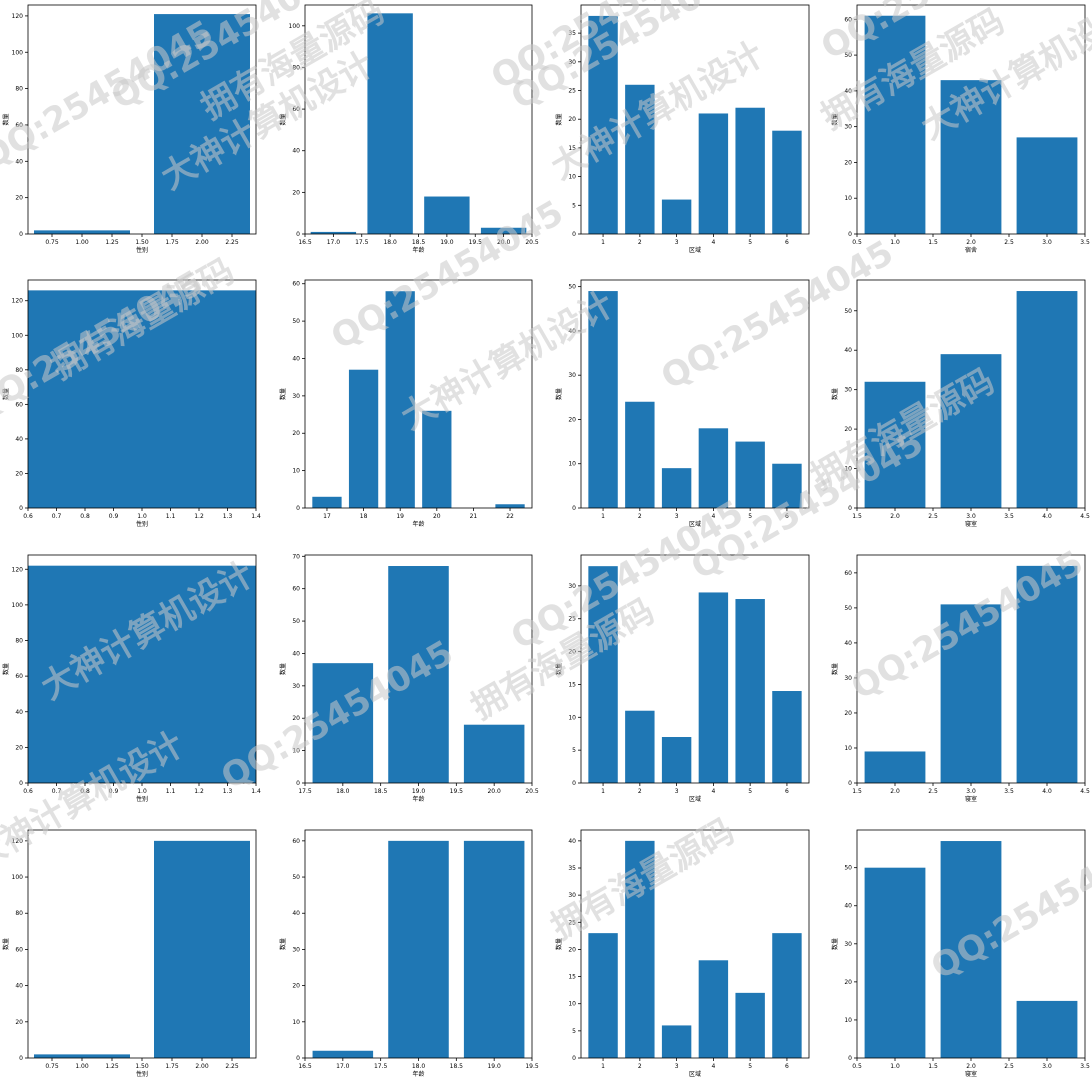 The width and height of the screenshot is (1092, 1084). Describe the element at coordinates (1047, 791) in the screenshot. I see `x-tick-label: 4.0` at that location.